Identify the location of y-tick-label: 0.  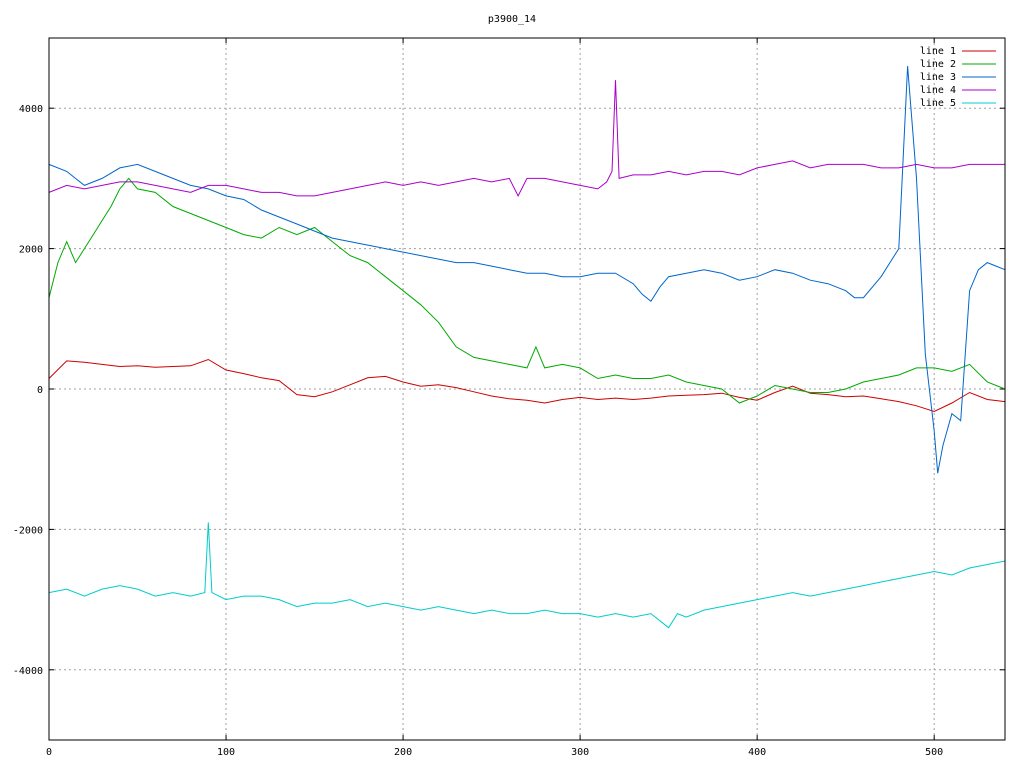
(40, 390).